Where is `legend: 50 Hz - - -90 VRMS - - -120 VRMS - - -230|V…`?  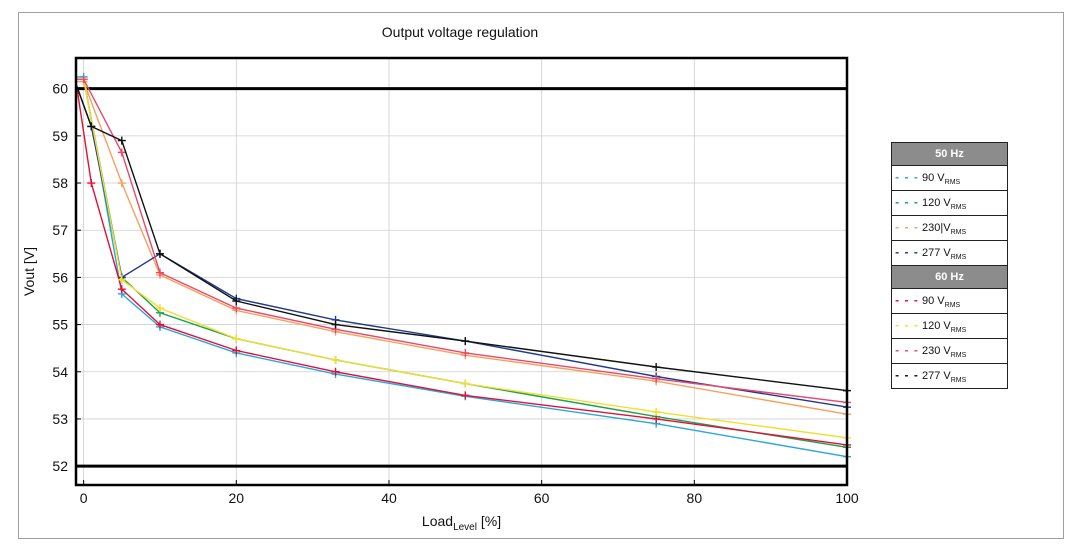 legend: 50 Hz - - -90 VRMS - - -120 VRMS - - -230|V… is located at coordinates (949, 265).